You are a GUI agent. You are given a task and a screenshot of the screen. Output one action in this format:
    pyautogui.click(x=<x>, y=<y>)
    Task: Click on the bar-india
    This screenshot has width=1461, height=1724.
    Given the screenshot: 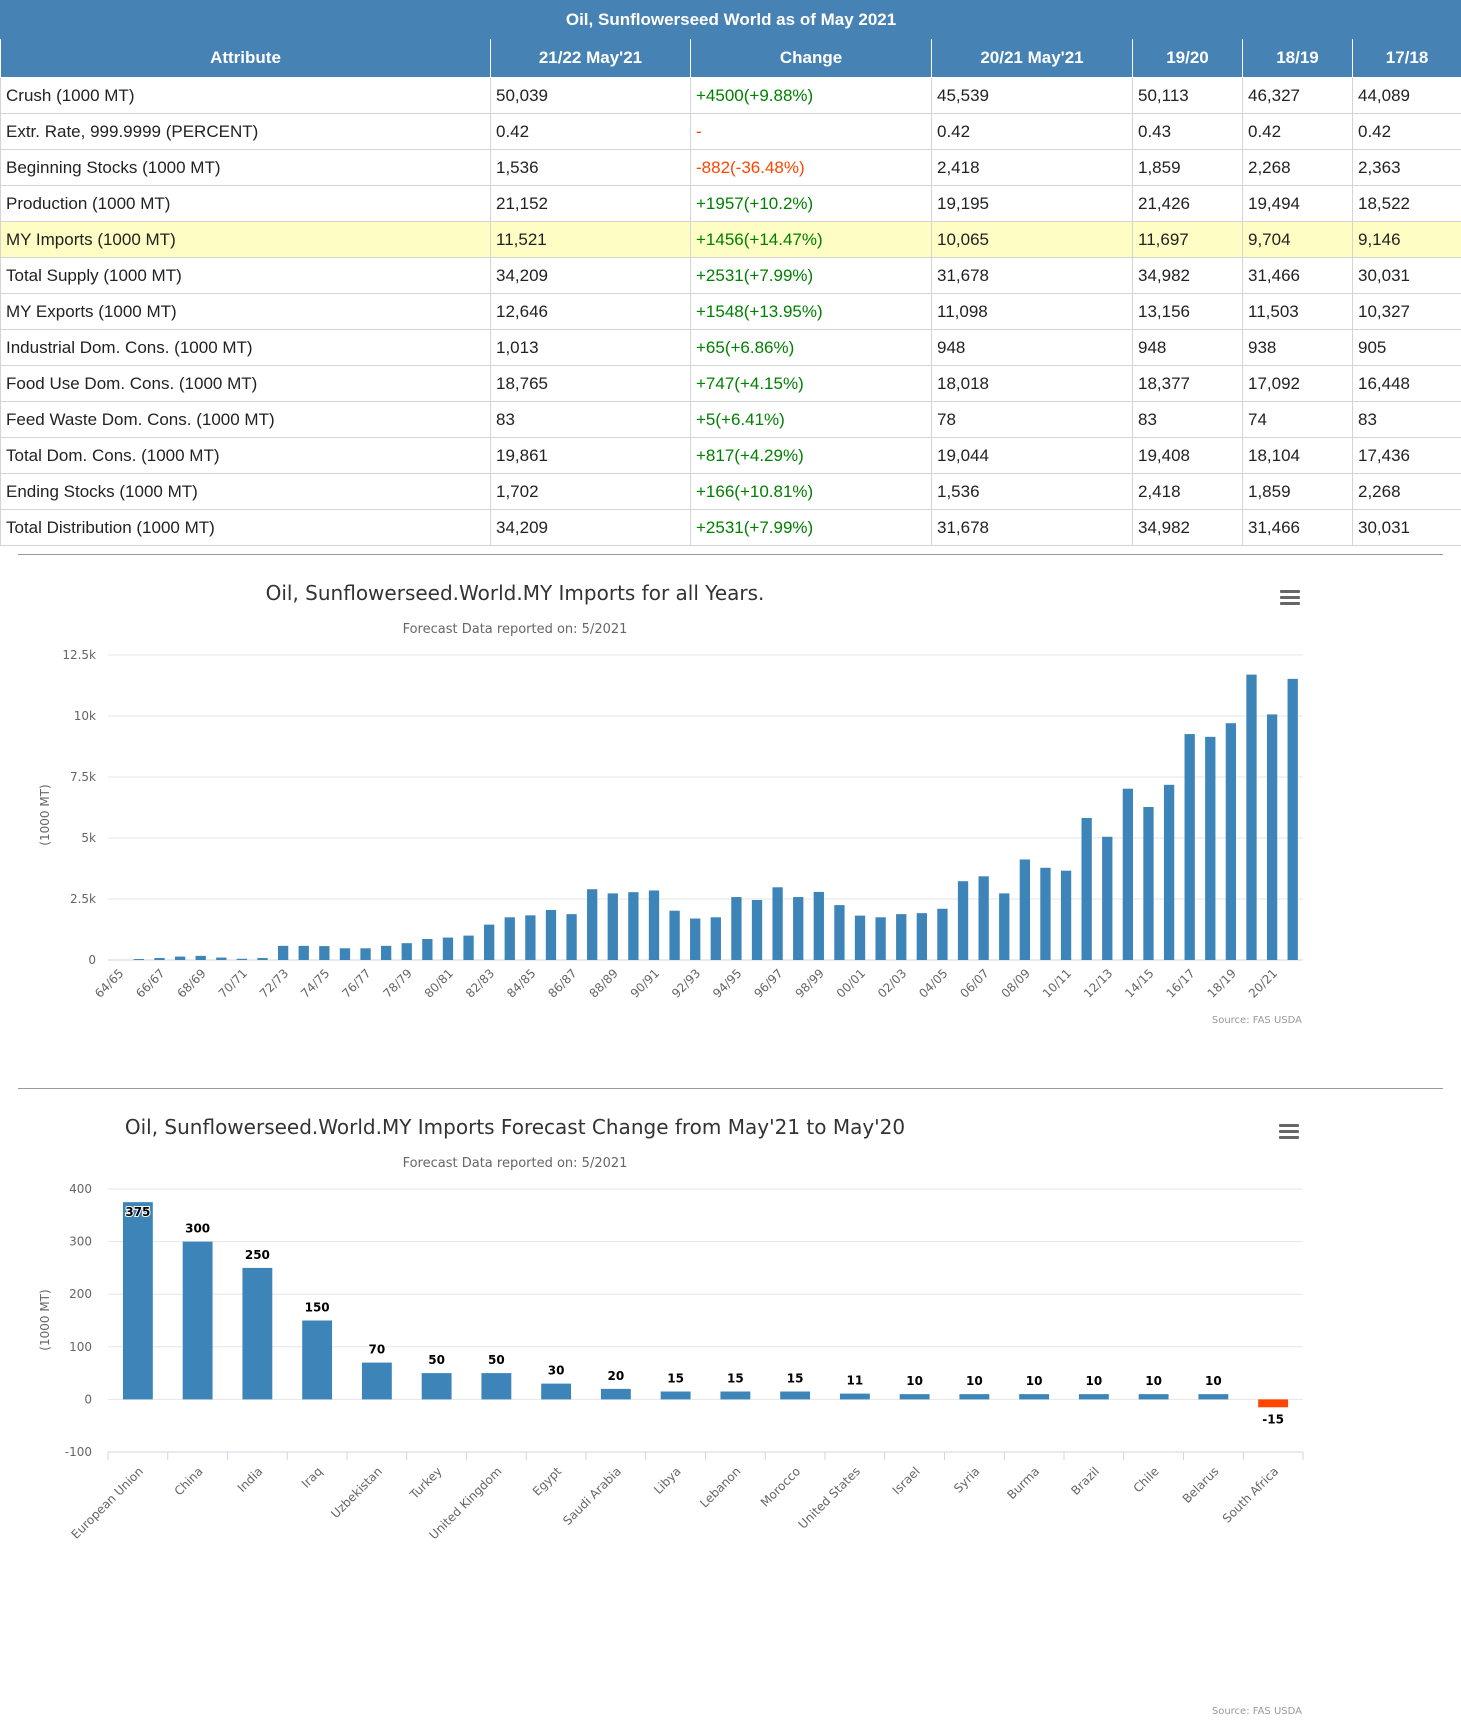 What is the action you would take?
    pyautogui.click(x=257, y=1333)
    